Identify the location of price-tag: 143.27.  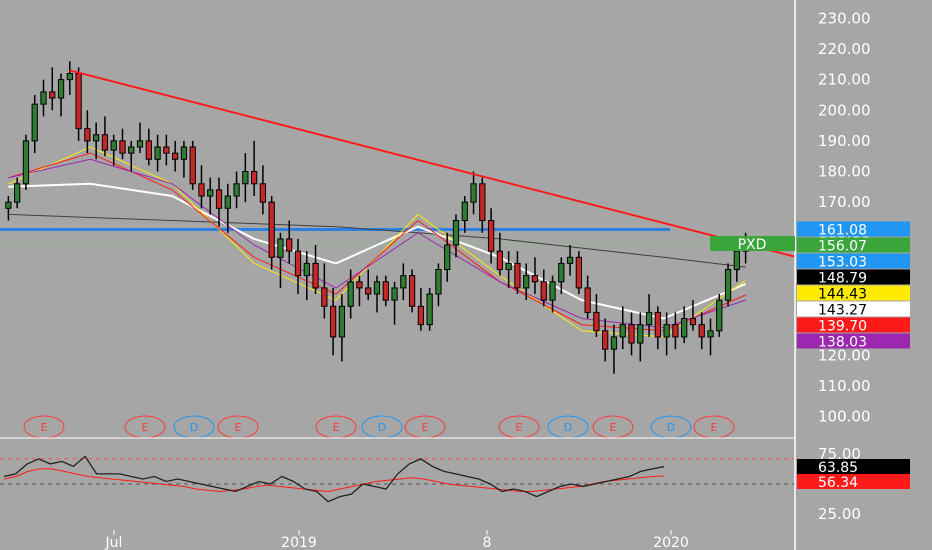
(853, 309).